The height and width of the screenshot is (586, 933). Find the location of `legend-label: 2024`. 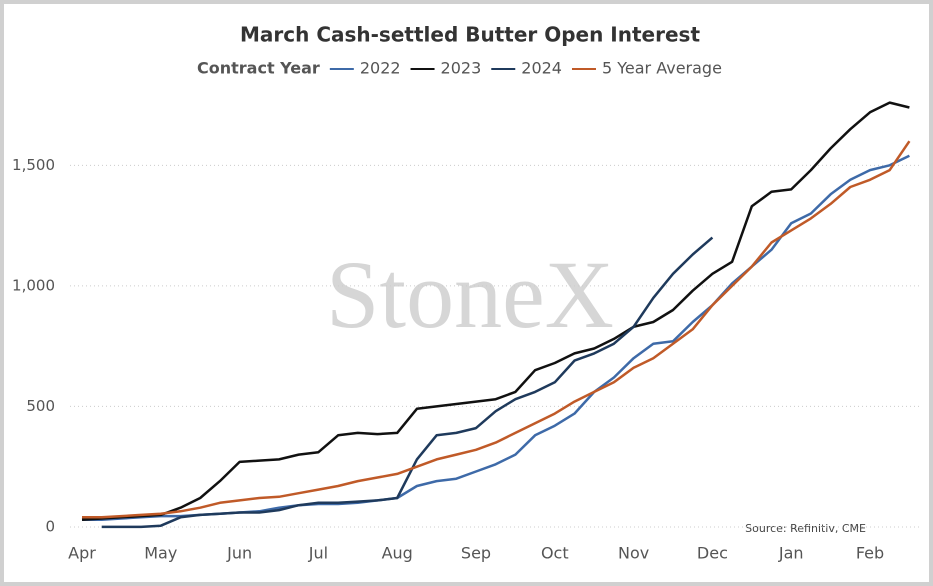

legend-label: 2024 is located at coordinates (541, 68).